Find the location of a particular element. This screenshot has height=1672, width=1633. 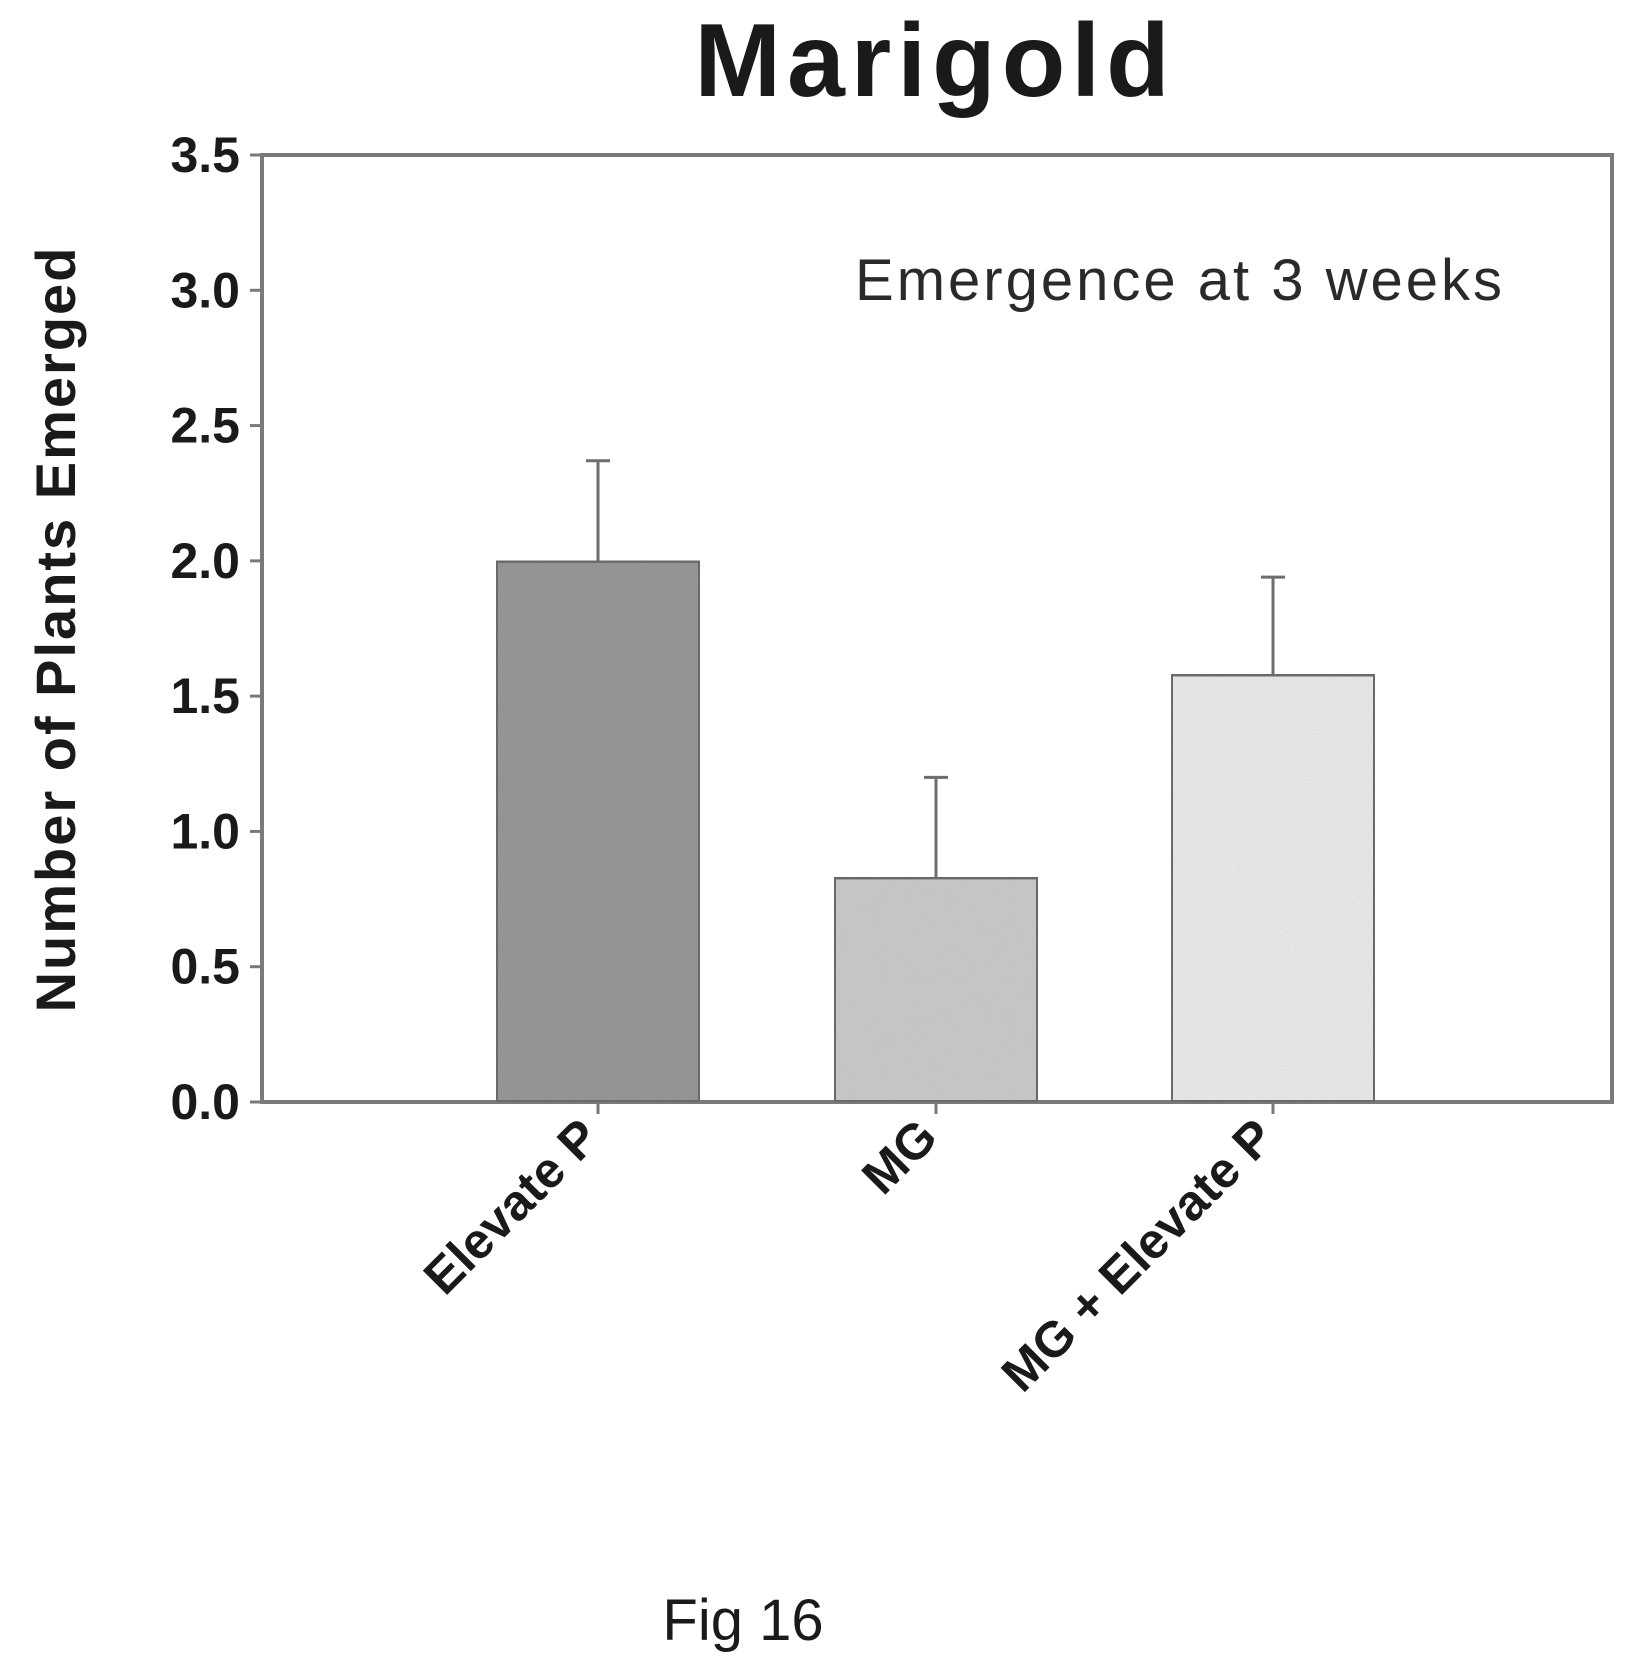

y-tick-label: 3.0 is located at coordinates (205, 290).